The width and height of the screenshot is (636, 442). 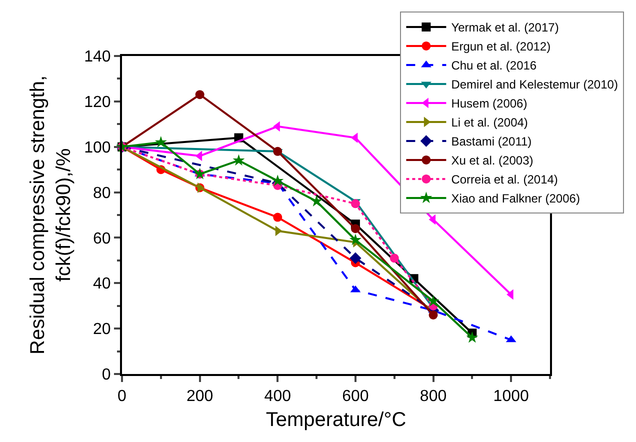 I want to click on y-axis-title: Residual compressive strength, fck(f)/fck90),/%, so click(x=51, y=215).